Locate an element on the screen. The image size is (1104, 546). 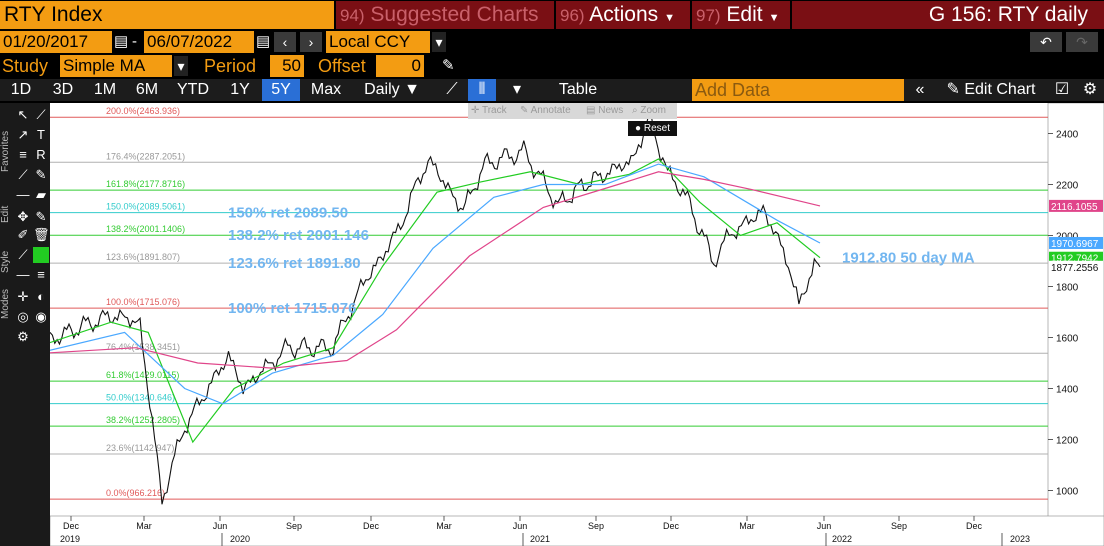
checklist-icon: ☑ is located at coordinates (1062, 89).